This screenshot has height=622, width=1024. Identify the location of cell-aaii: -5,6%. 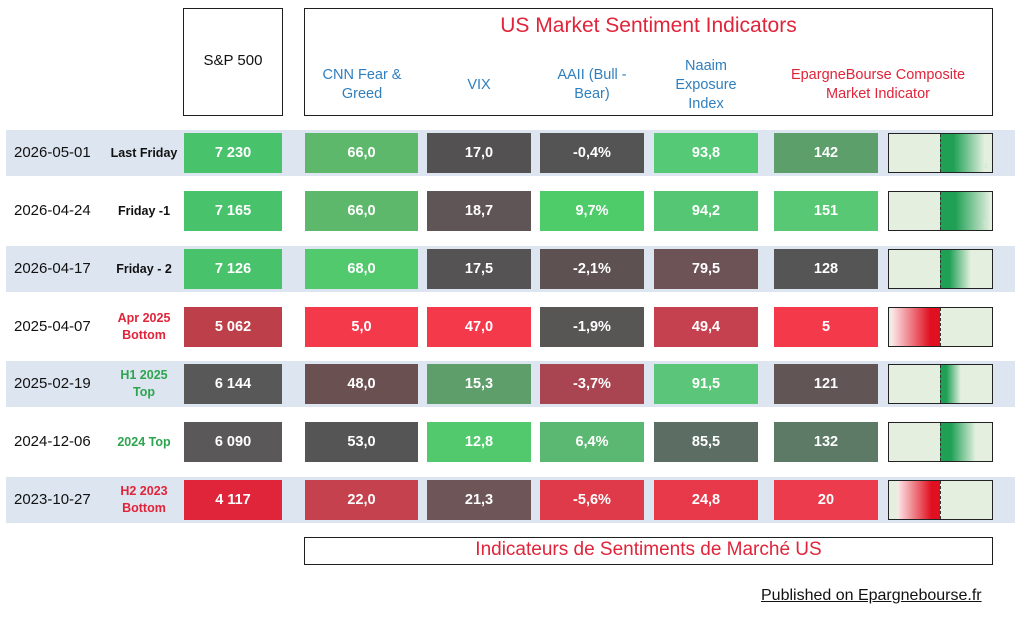
(592, 500).